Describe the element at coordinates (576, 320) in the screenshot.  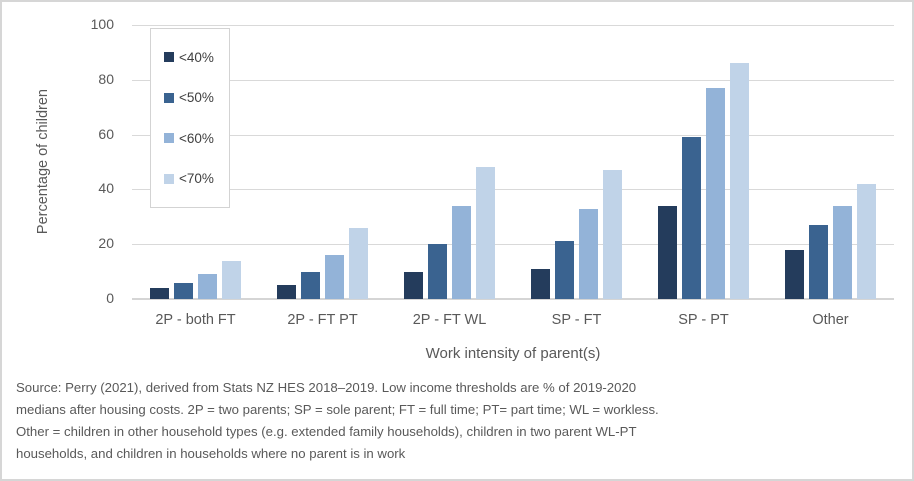
I see `category-label-4: SP - FT` at that location.